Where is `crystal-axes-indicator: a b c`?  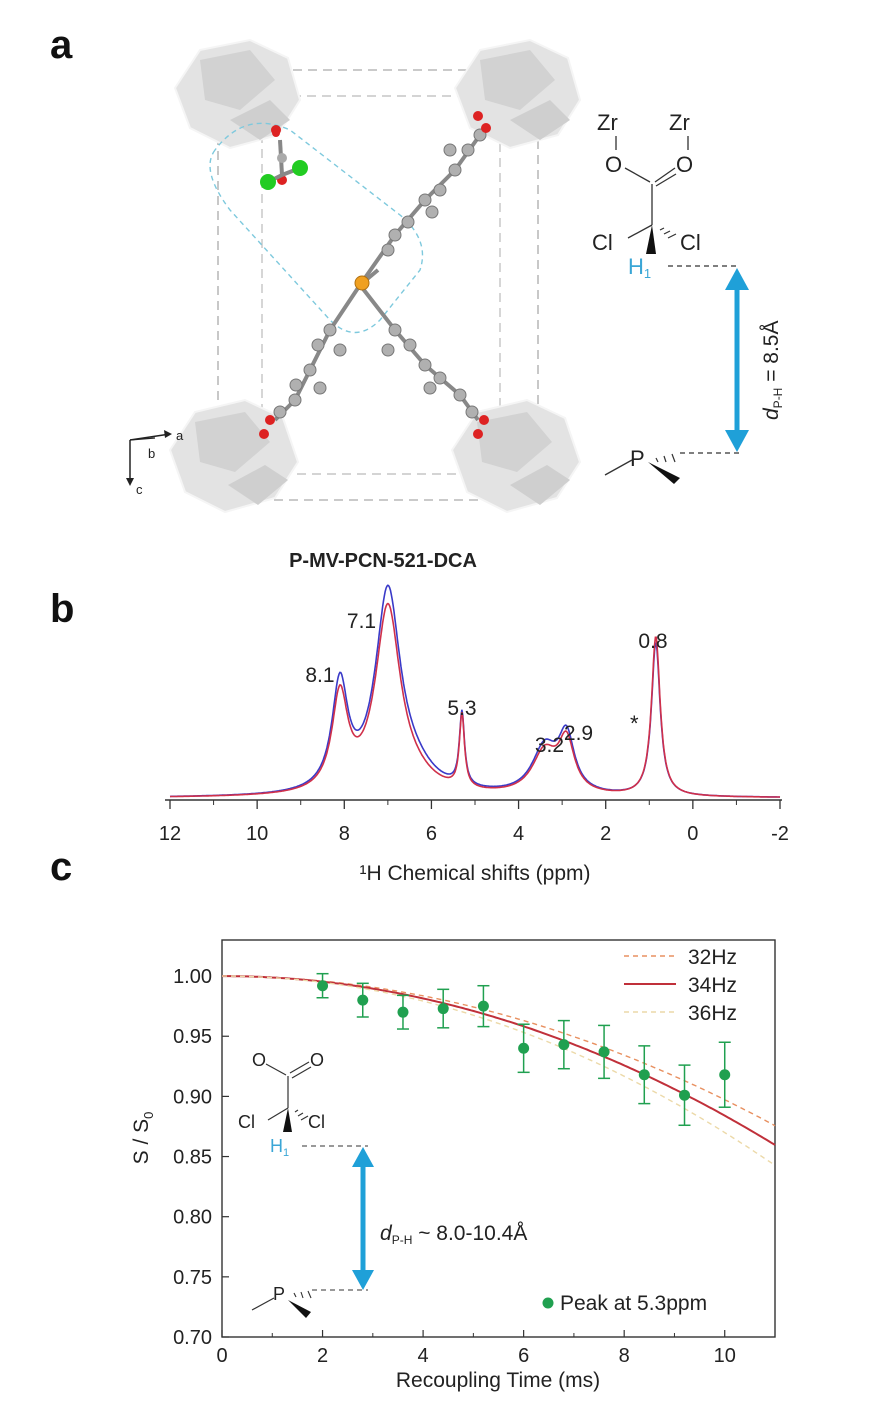 crystal-axes-indicator: a b c is located at coordinates (155, 462).